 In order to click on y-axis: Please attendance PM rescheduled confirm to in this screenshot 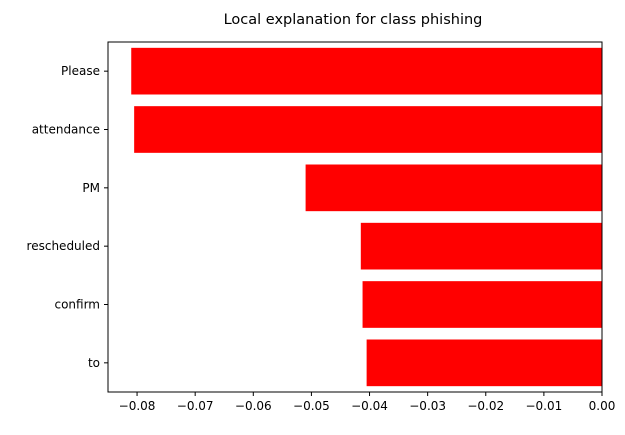, I will do `click(67, 217)`.